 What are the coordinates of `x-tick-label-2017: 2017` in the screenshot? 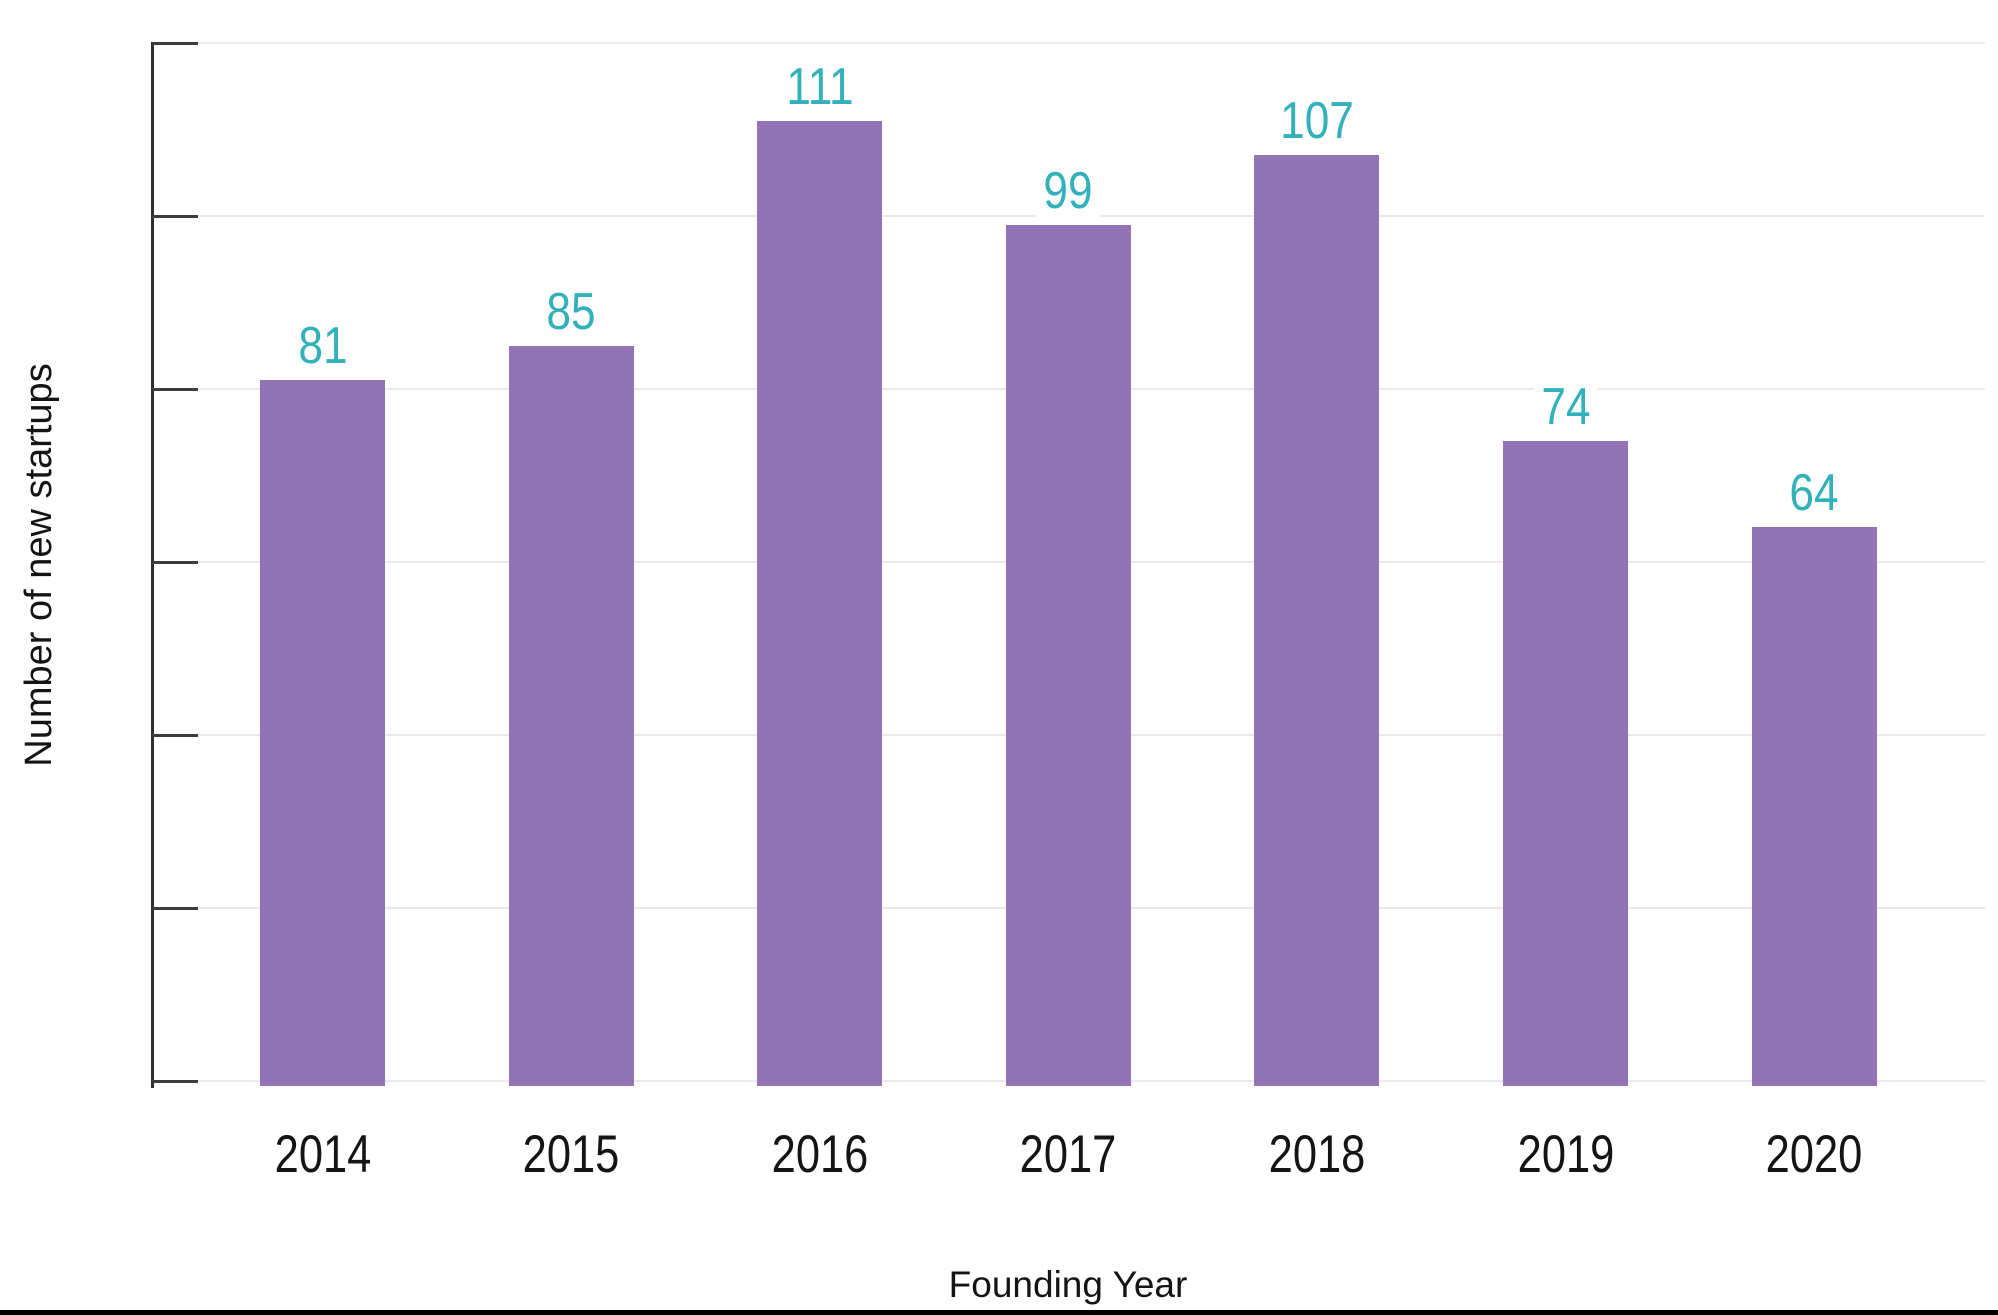 It's located at (1068, 1154).